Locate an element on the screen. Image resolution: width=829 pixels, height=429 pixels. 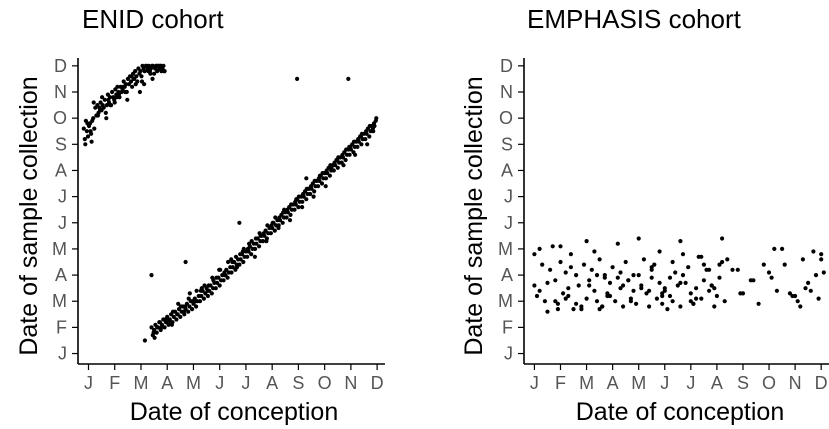
emphasis-x-tick-label: O is located at coordinates (769, 383).